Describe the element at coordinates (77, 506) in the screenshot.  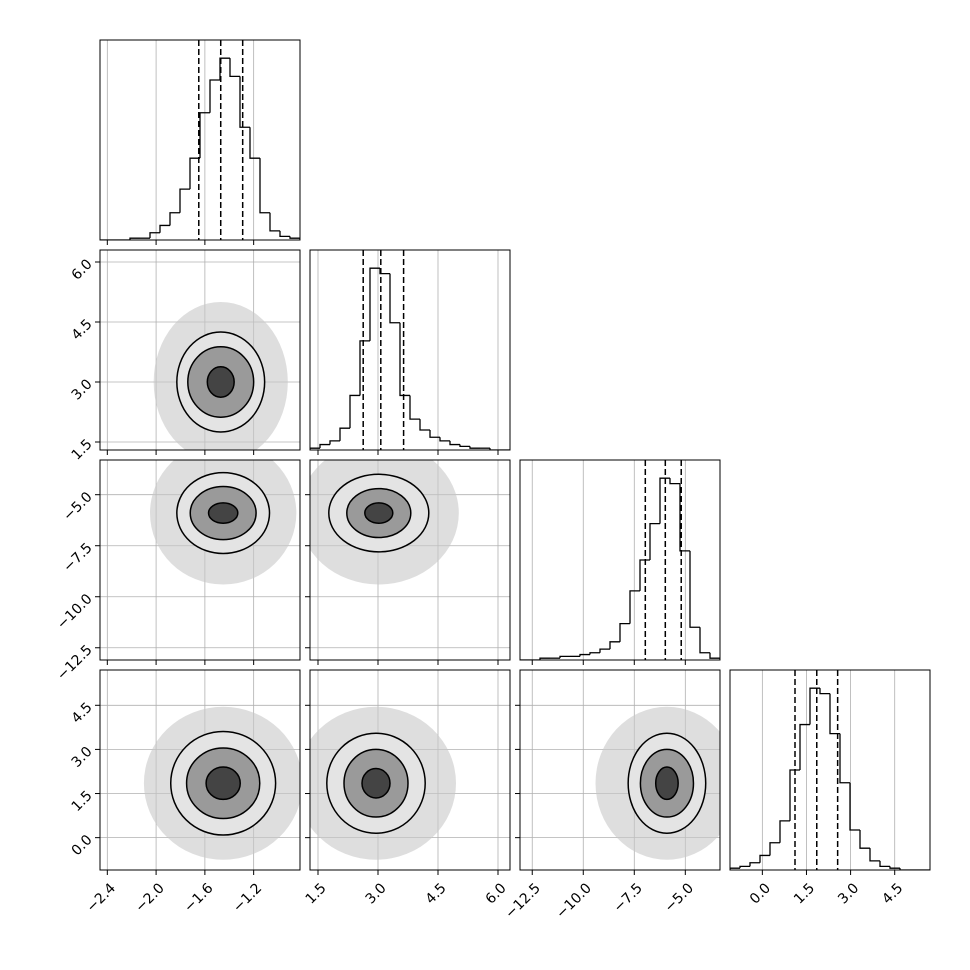
I see `y-tick-label: −5.0` at that location.